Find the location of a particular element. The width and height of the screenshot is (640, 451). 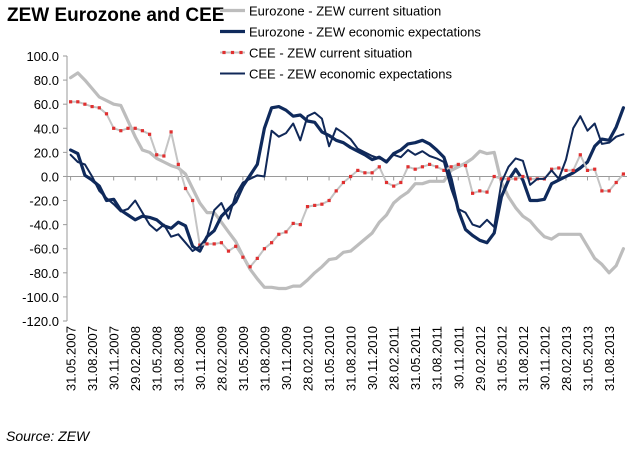

legend-entry-2: Eurozone - ZEW economic expectations is located at coordinates (350, 32).